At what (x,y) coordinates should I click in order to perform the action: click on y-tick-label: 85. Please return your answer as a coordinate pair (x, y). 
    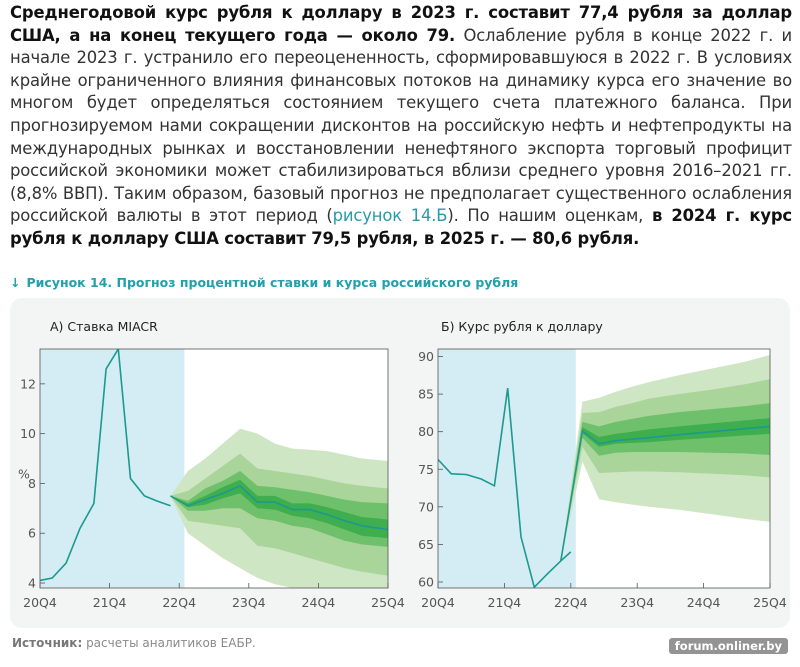
    Looking at the image, I should click on (426, 394).